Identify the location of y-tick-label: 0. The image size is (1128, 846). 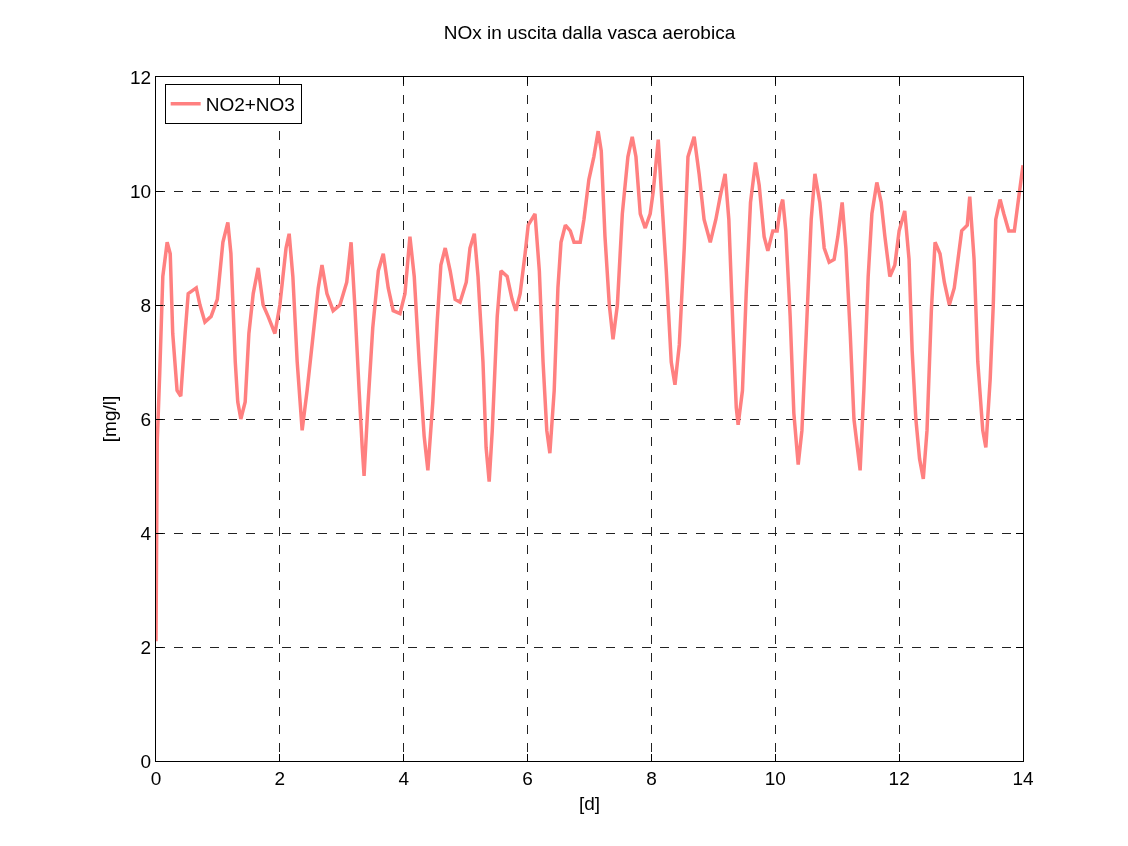
(146, 761).